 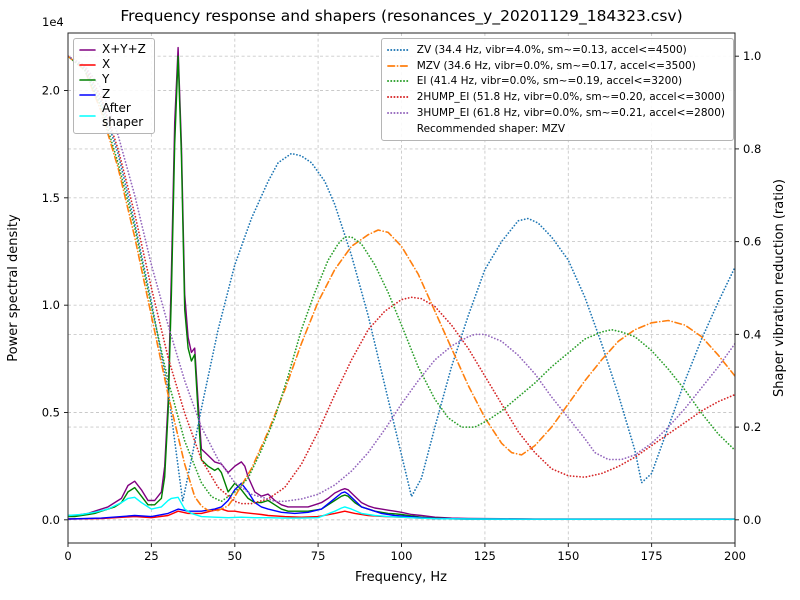 I want to click on x-tick-label: 175, so click(x=652, y=556).